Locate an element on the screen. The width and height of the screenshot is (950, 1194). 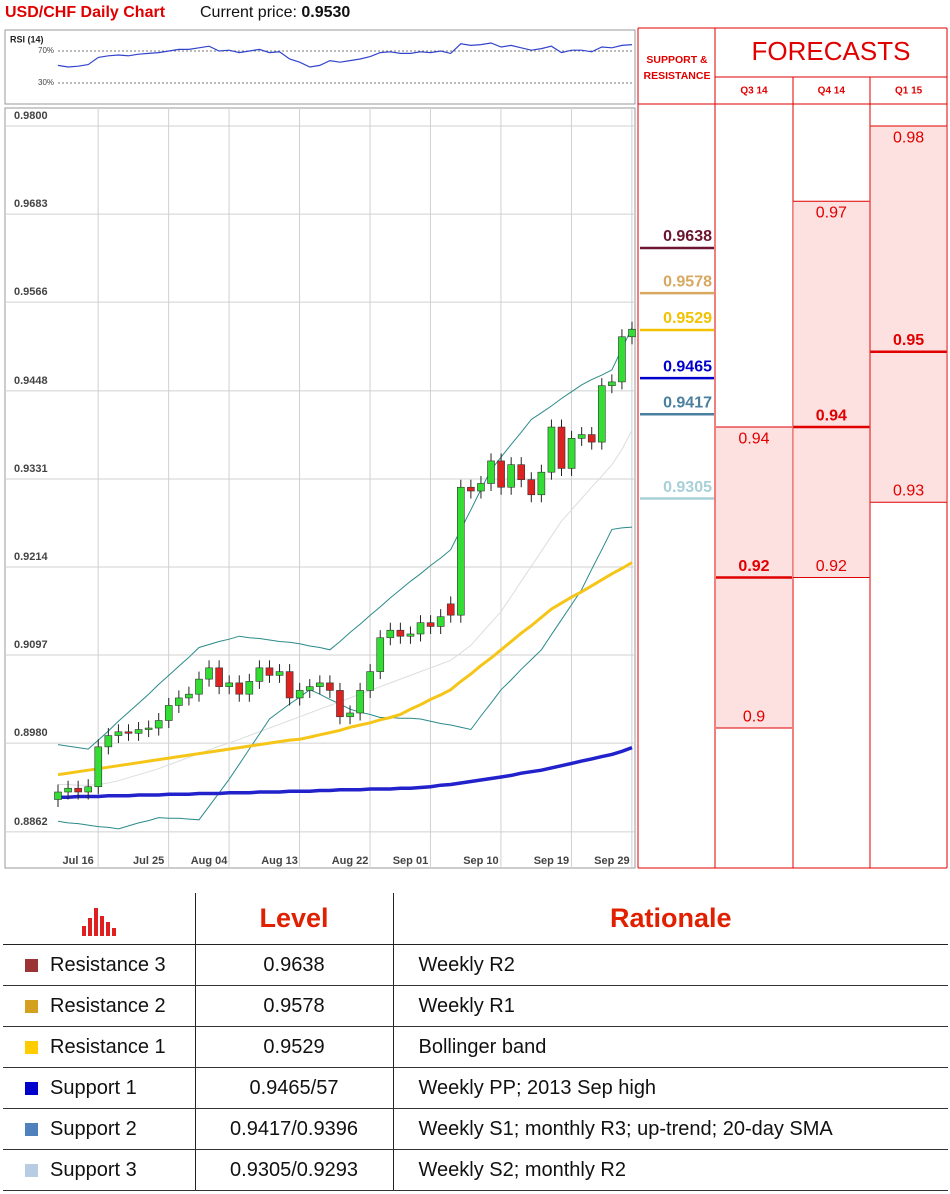
x-tick-label: Aug 13 is located at coordinates (279, 861).